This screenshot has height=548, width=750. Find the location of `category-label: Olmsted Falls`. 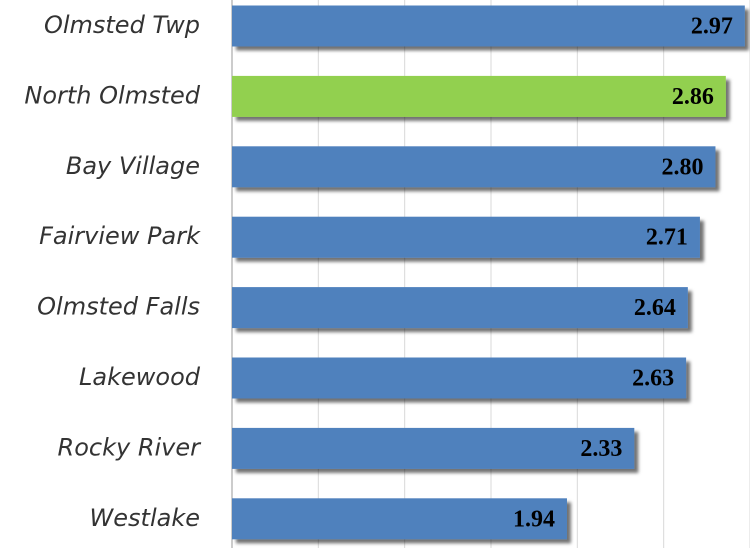

category-label: Olmsted Falls is located at coordinates (118, 307).